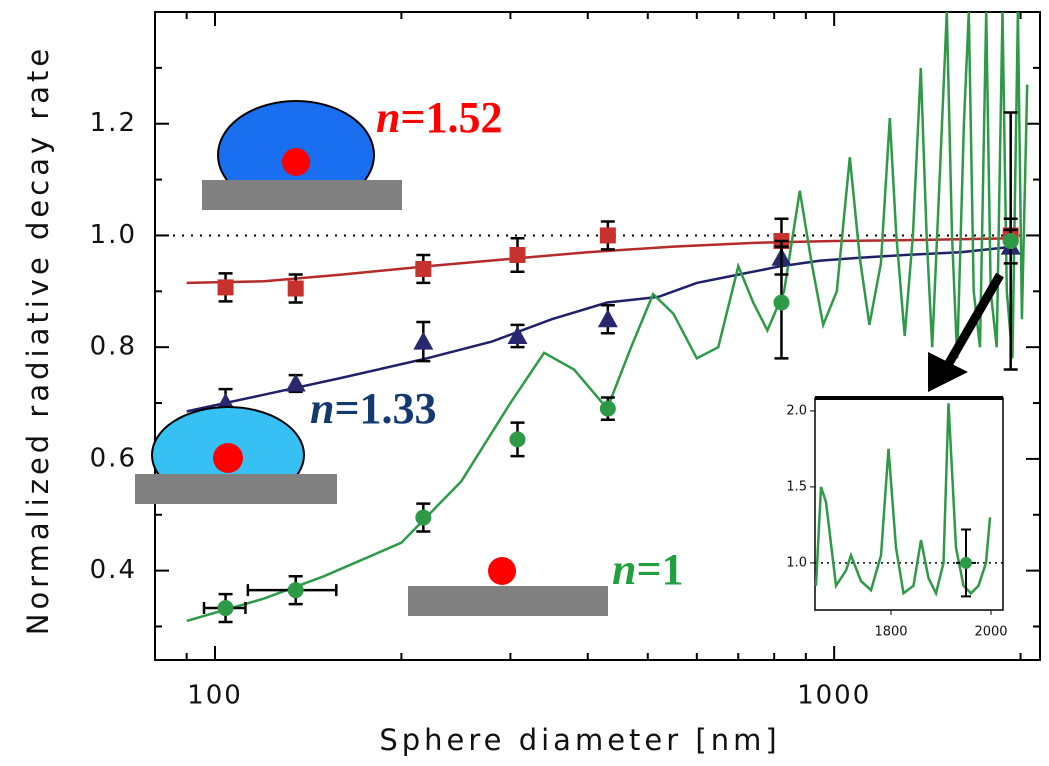 The image size is (1049, 766). What do you see at coordinates (451, 117) in the screenshot?
I see `series-label-part: =1.52` at bounding box center [451, 117].